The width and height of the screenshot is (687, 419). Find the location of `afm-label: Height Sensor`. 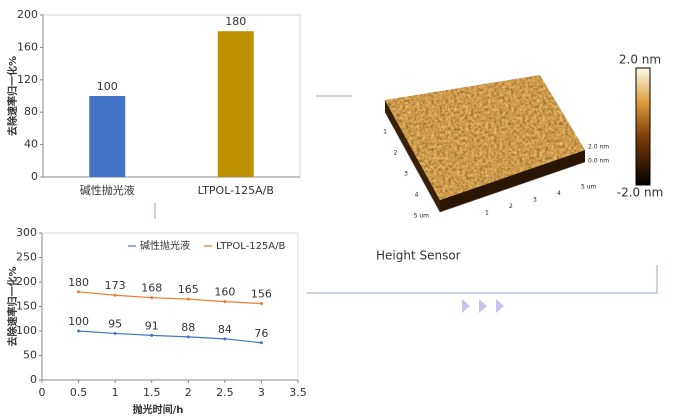

afm-label: Height Sensor is located at coordinates (418, 256).